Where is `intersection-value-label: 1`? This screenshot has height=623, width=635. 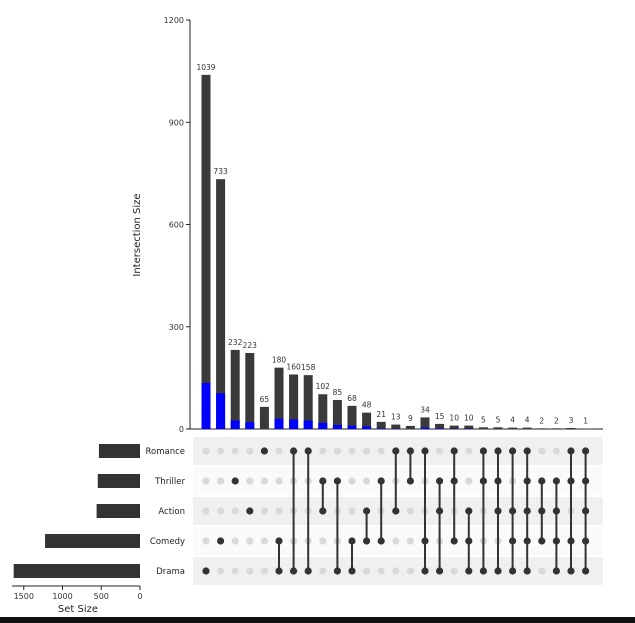
intersection-value-label: 1 is located at coordinates (585, 421).